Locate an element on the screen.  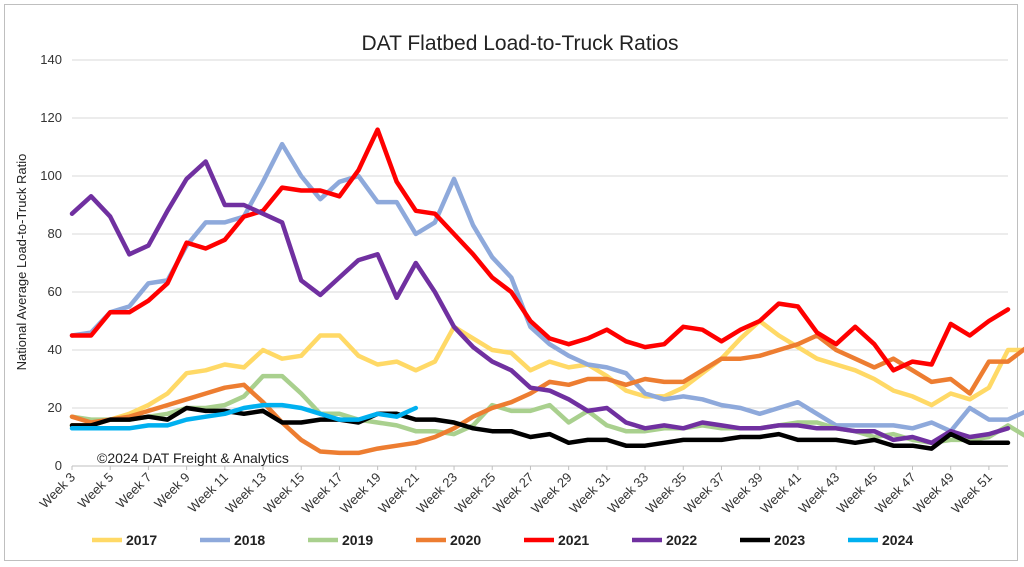
y-tick-label: 80 is located at coordinates (55, 233).